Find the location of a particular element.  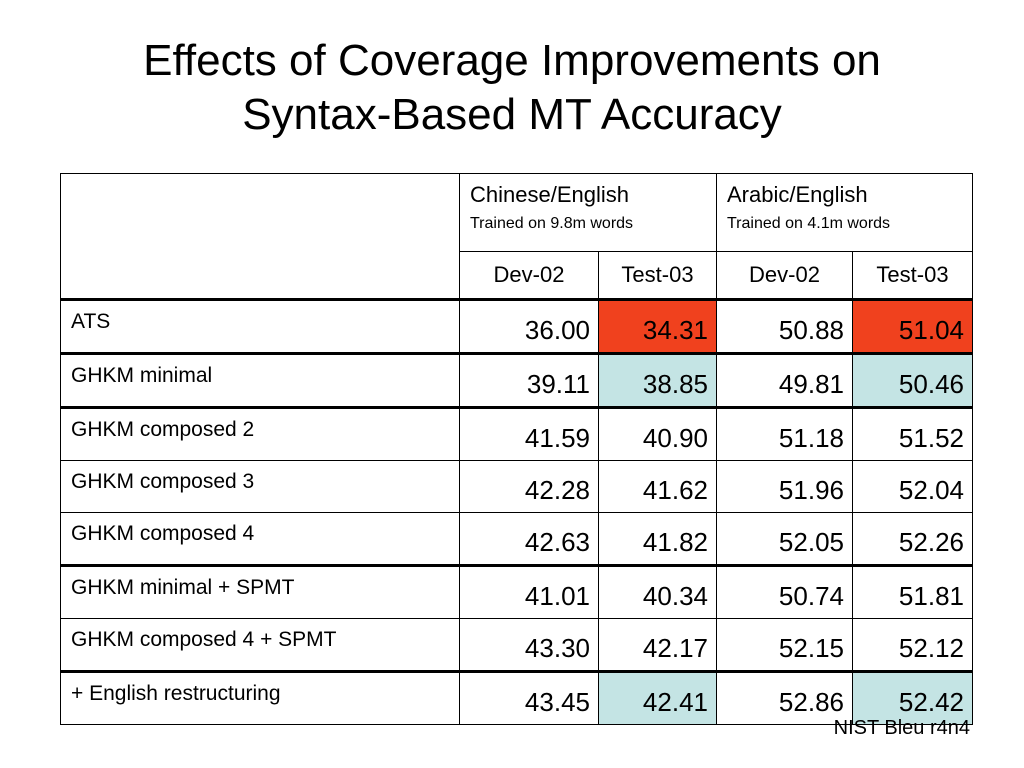

group-header-chinese: Chinese/English Trained on 9.8m words is located at coordinates (588, 212).